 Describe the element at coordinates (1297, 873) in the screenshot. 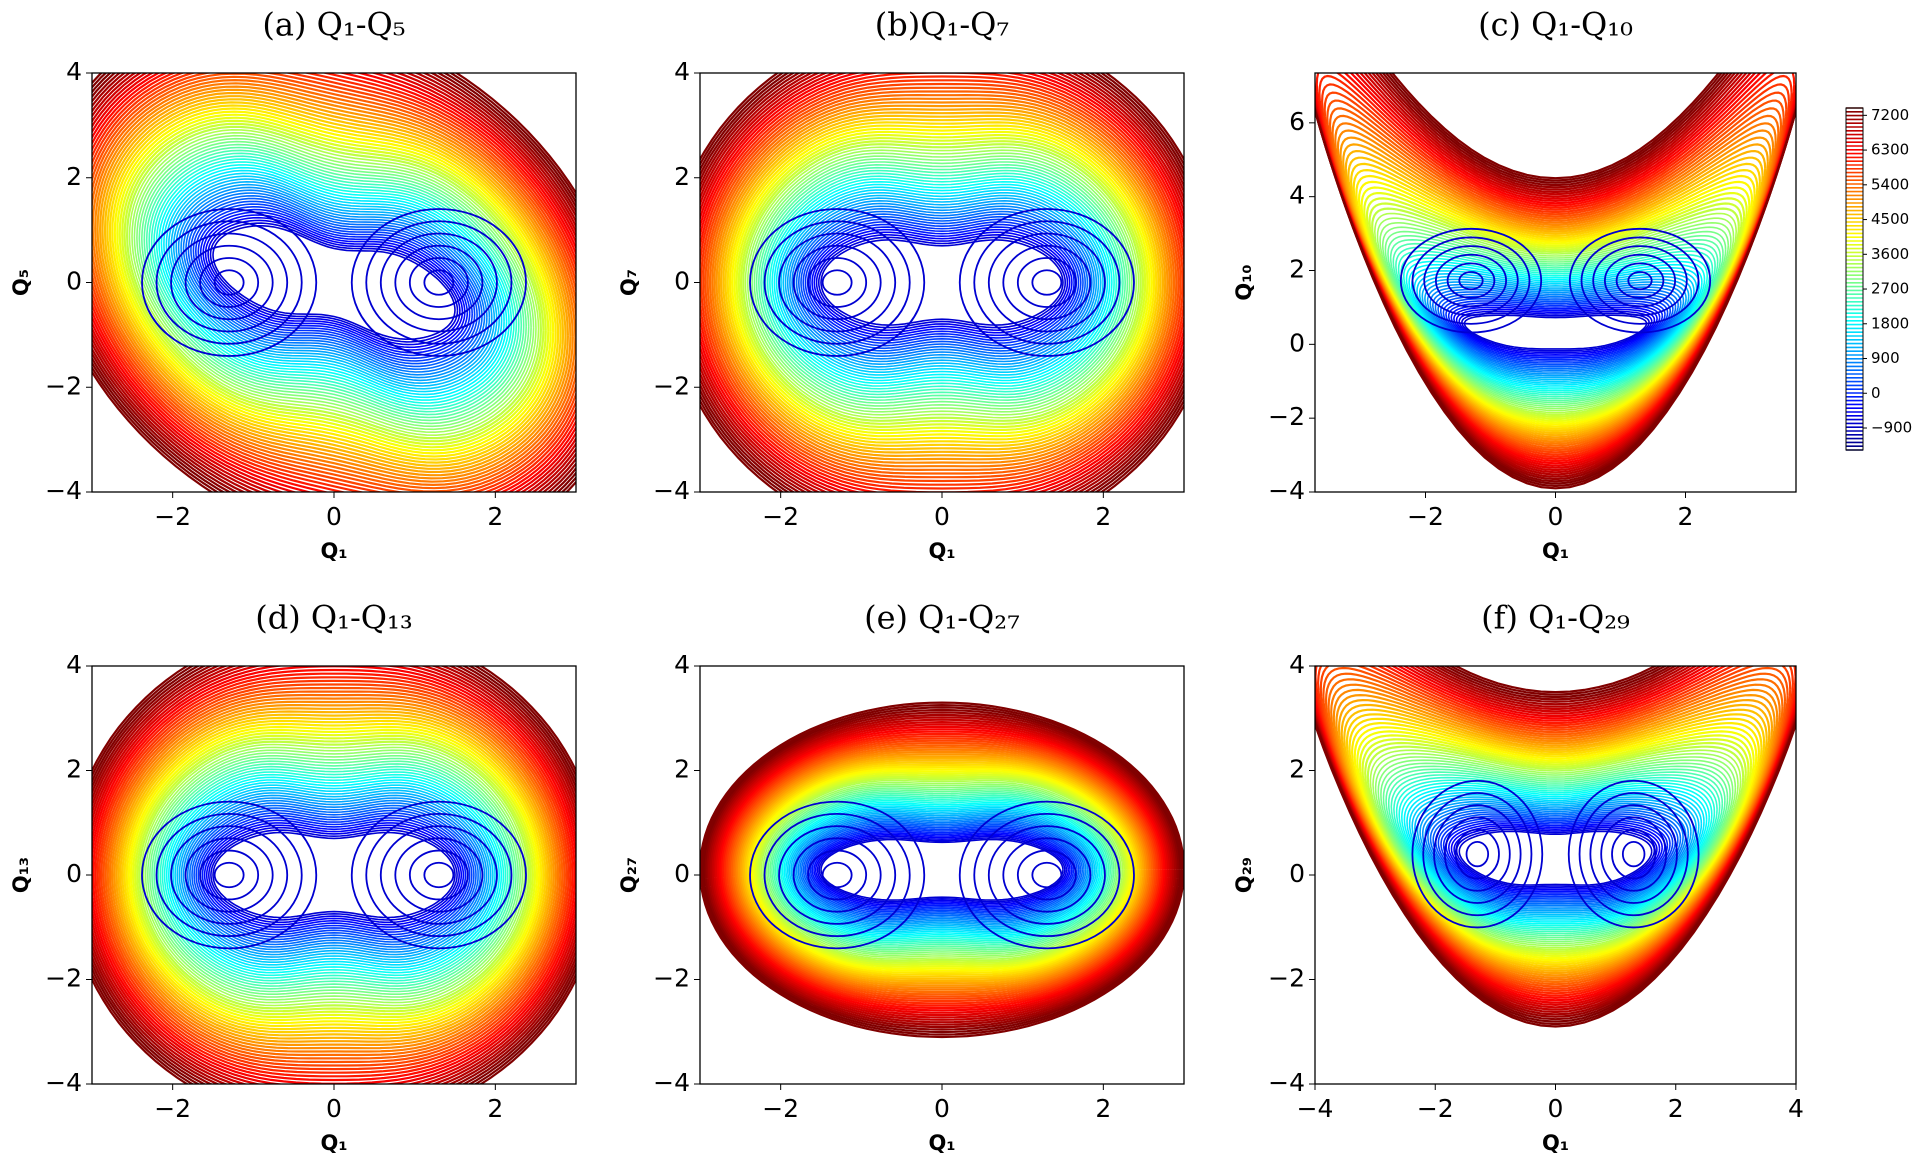

I see `y-tick-label: 0` at that location.